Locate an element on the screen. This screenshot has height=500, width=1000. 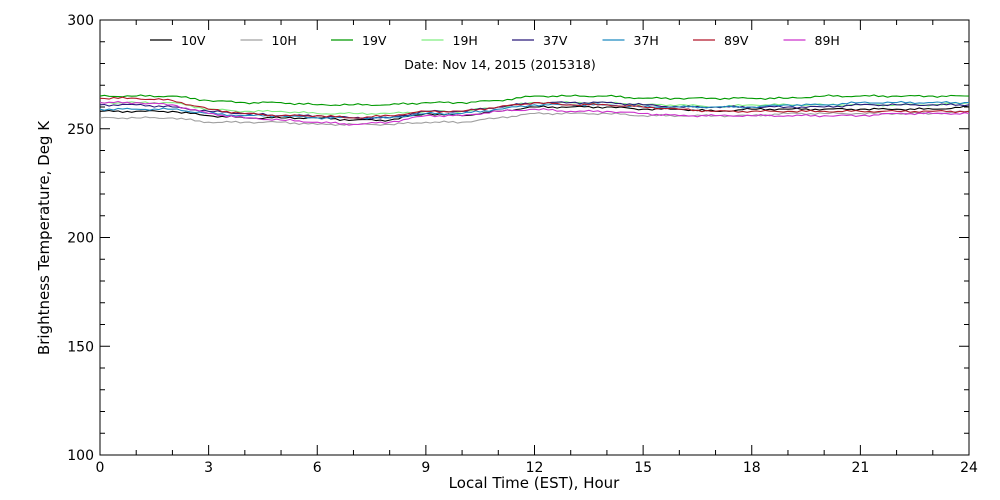
x-tick-label: 24 is located at coordinates (969, 468).